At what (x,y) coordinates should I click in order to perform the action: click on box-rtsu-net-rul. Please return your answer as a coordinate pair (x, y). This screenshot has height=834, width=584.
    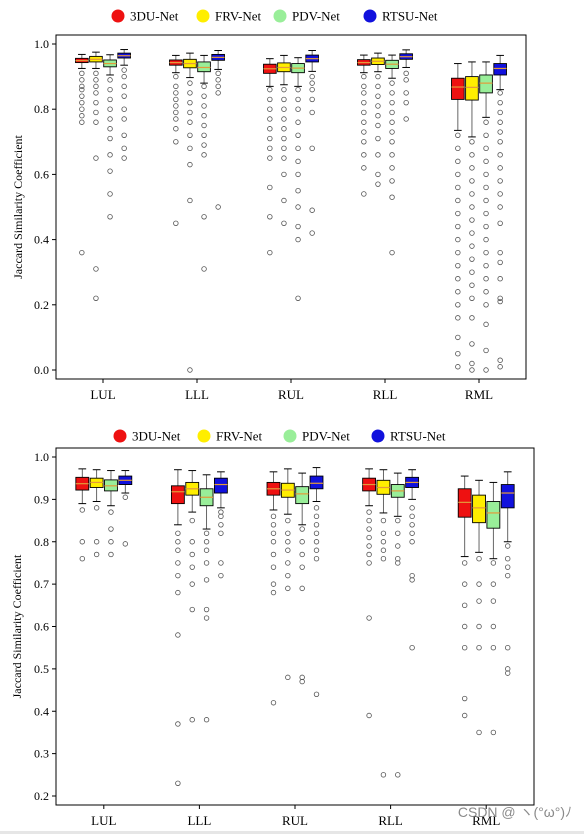
    Looking at the image, I should click on (316, 582).